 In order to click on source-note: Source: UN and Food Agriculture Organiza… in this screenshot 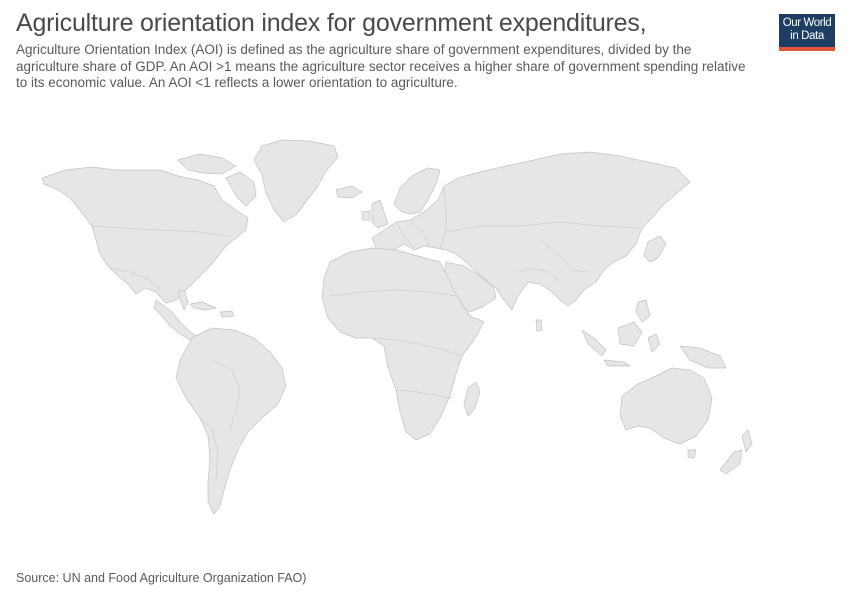, I will do `click(161, 578)`.